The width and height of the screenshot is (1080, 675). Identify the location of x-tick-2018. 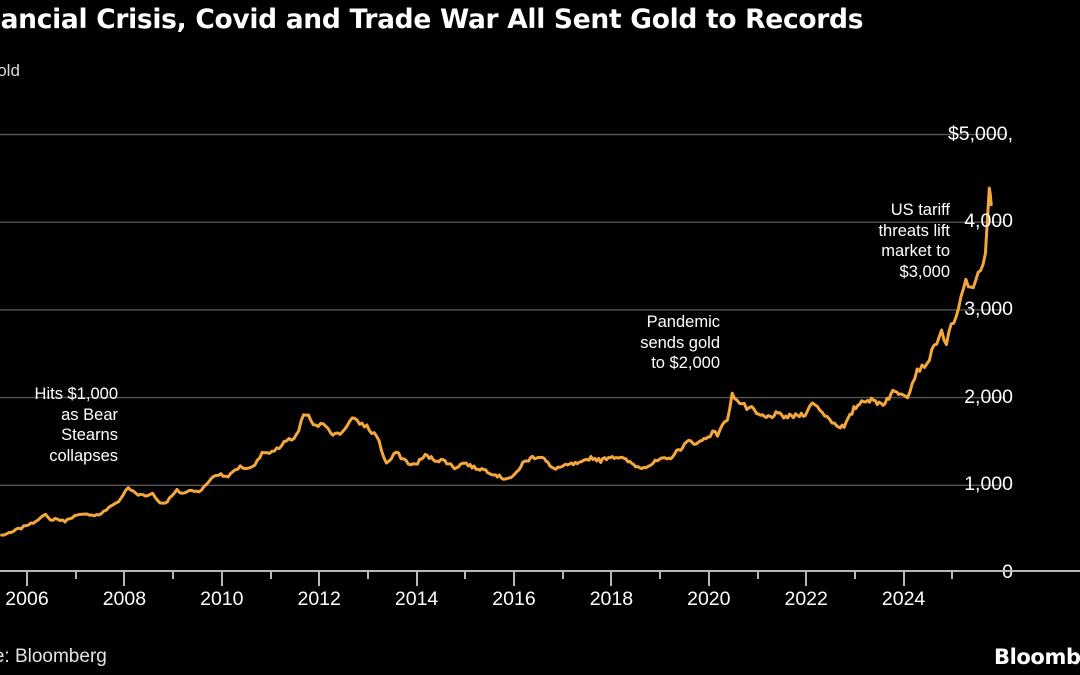
(611, 579).